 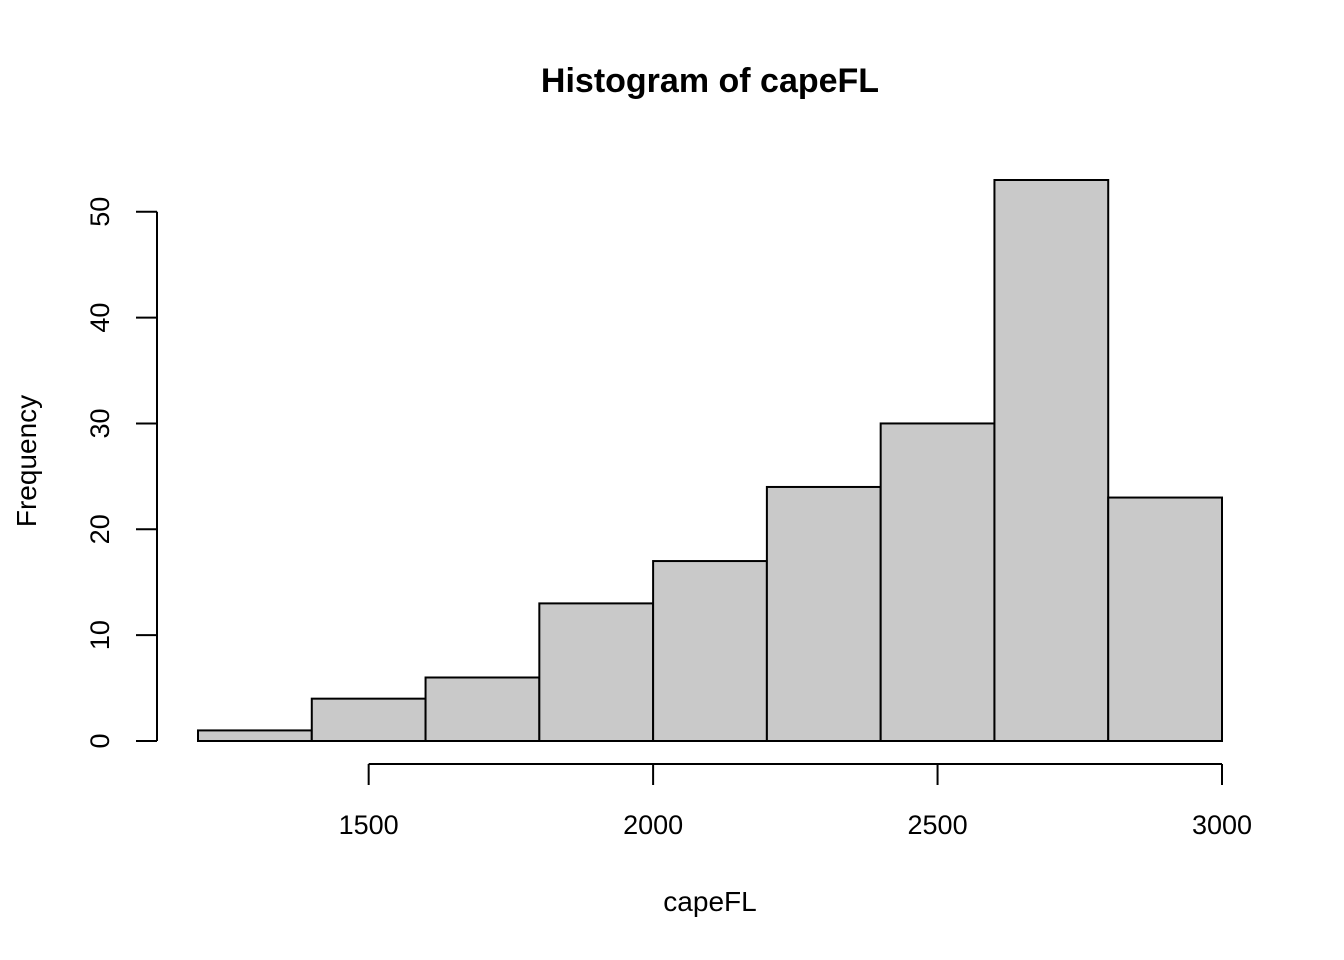 What do you see at coordinates (26, 461) in the screenshot?
I see `y-axis-label: Frequency` at bounding box center [26, 461].